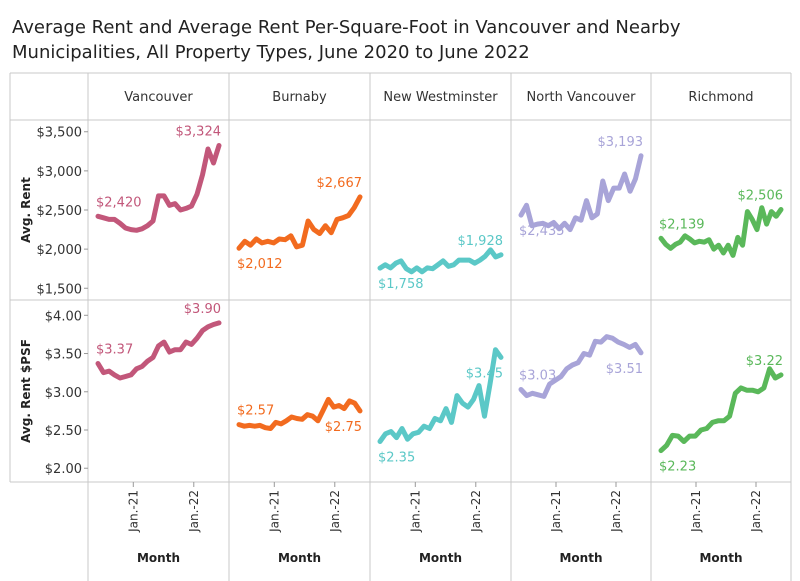 This screenshot has width=800, height=581. Describe the element at coordinates (60, 250) in the screenshot. I see `y-tick-label: $2,000` at that location.